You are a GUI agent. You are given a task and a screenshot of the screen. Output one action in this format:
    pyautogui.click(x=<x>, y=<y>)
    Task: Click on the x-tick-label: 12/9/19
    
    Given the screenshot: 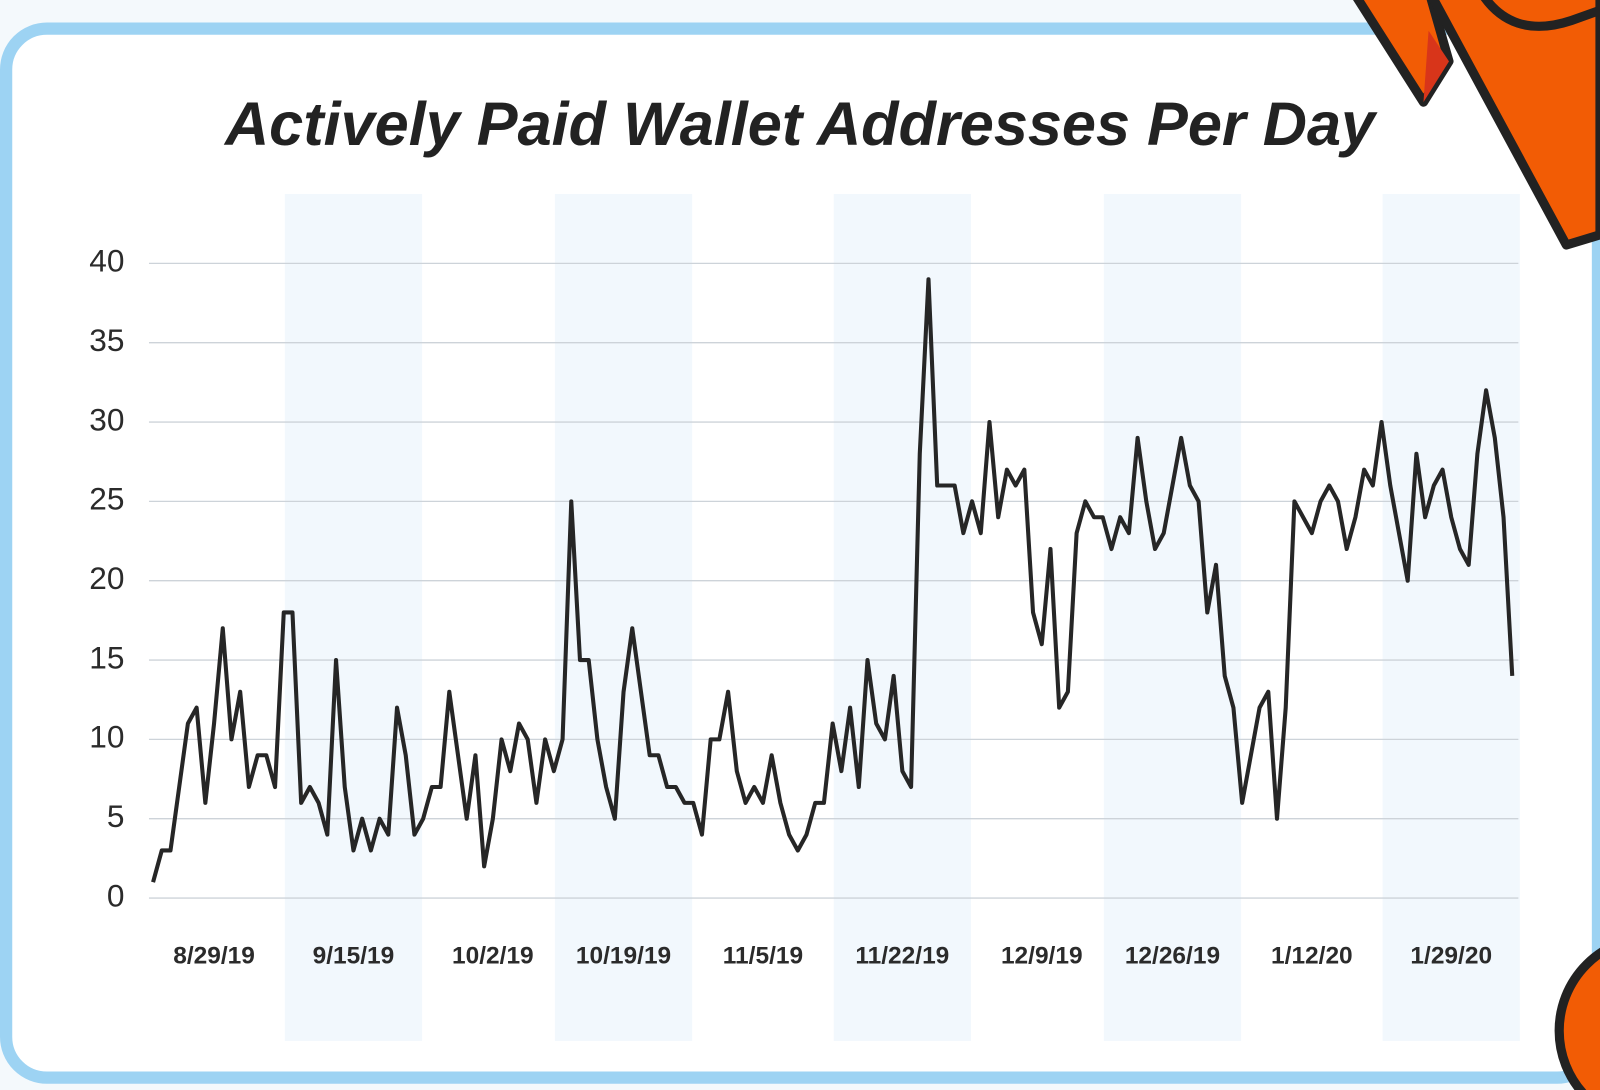 What is the action you would take?
    pyautogui.click(x=1042, y=956)
    